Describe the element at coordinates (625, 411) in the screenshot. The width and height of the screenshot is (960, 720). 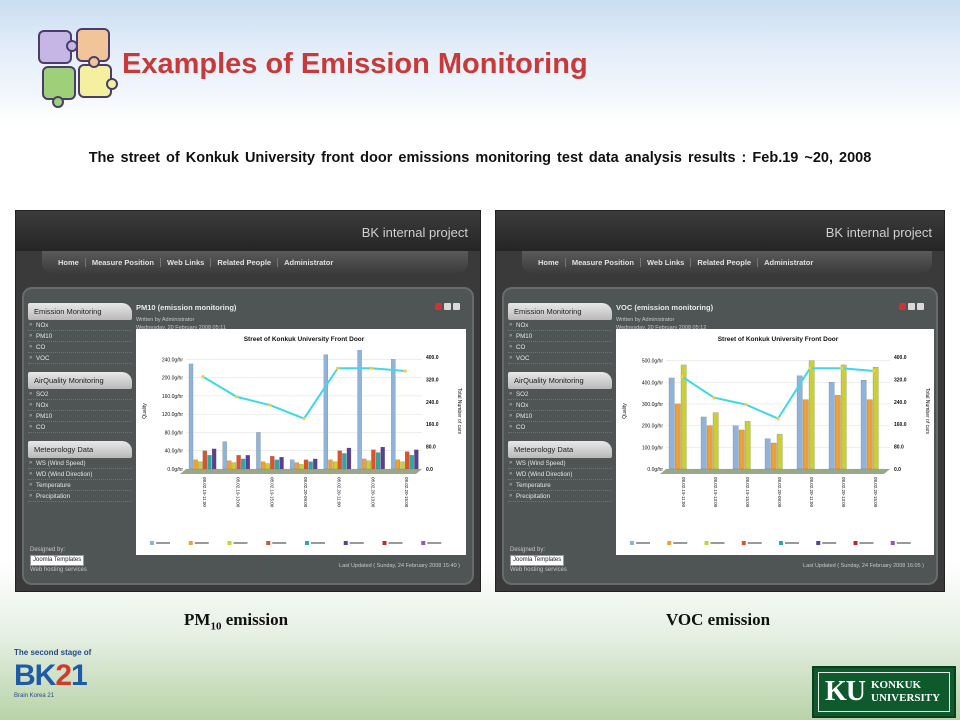
I see `y-axis-label: Quality` at that location.